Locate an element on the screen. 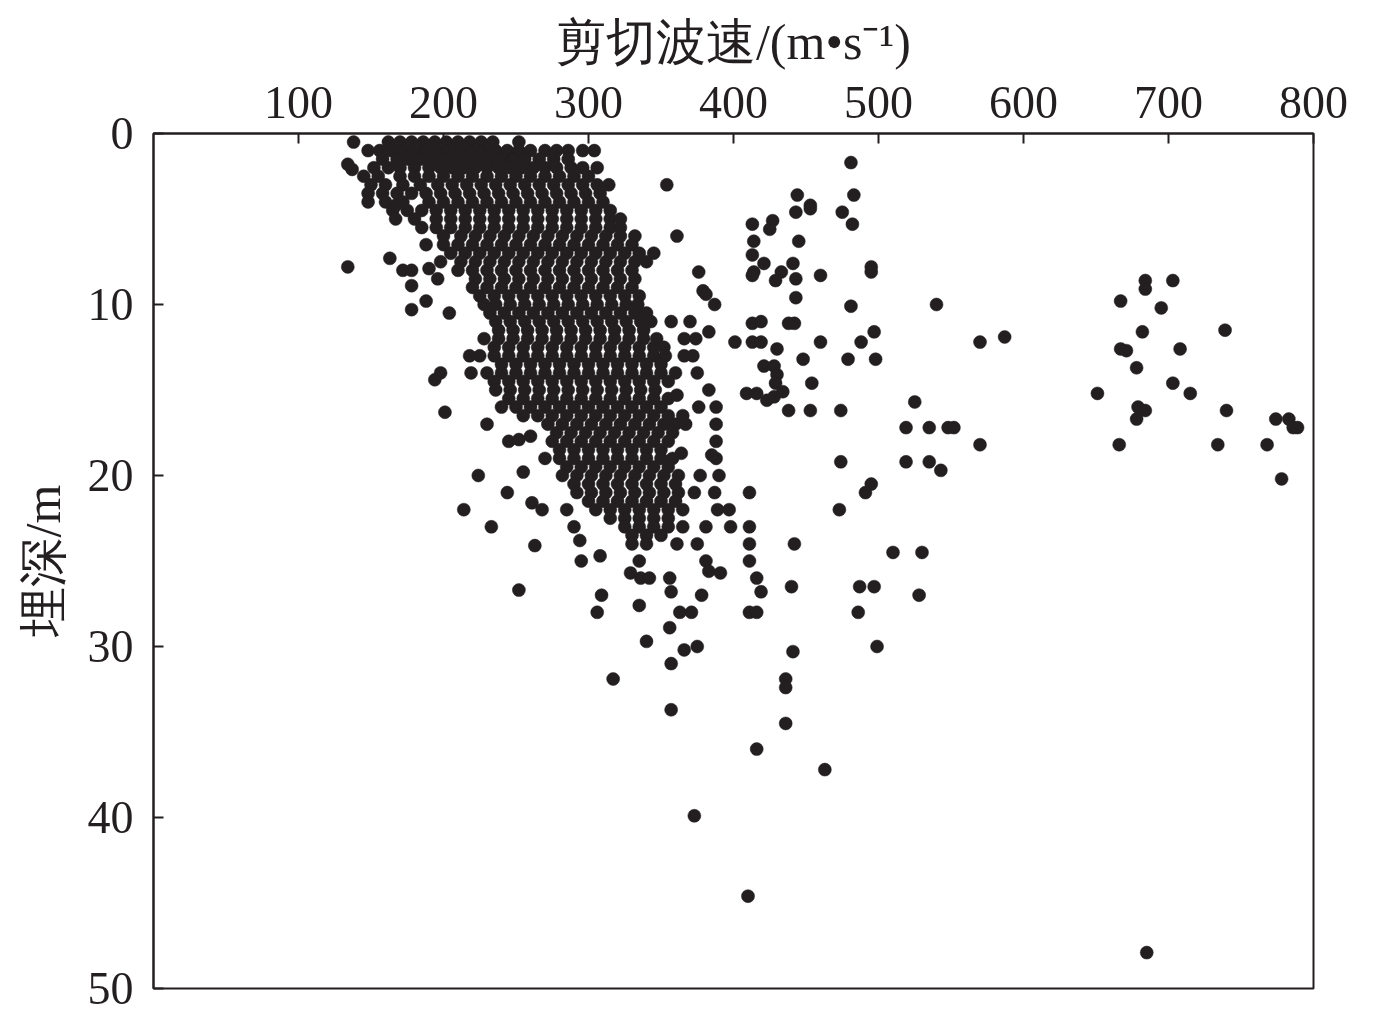 The width and height of the screenshot is (1378, 1020). x-tick-label: 700 is located at coordinates (1168, 102).